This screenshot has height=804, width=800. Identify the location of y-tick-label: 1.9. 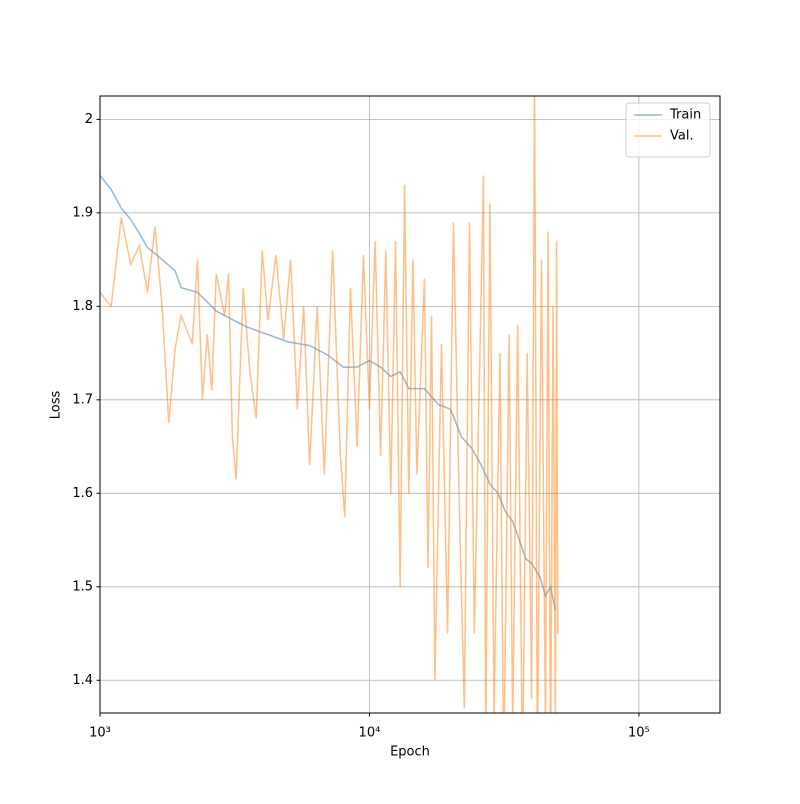
(82, 212).